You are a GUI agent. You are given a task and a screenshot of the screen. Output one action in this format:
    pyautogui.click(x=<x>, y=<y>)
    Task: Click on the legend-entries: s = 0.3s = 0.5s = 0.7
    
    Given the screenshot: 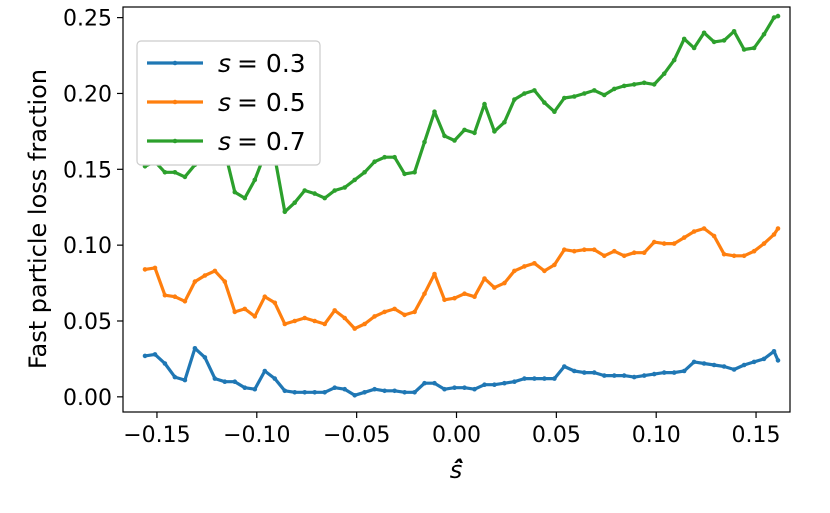 What is the action you would take?
    pyautogui.click(x=226, y=102)
    